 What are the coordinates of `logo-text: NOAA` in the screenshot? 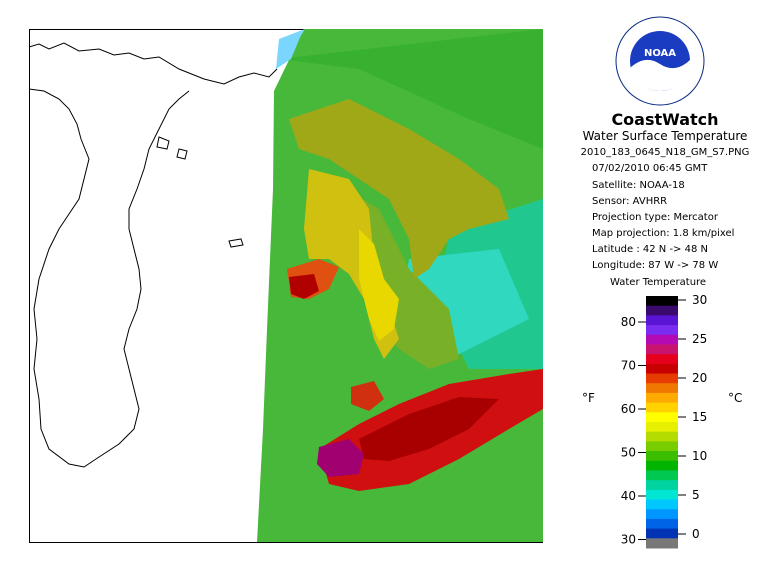 It's located at (660, 53).